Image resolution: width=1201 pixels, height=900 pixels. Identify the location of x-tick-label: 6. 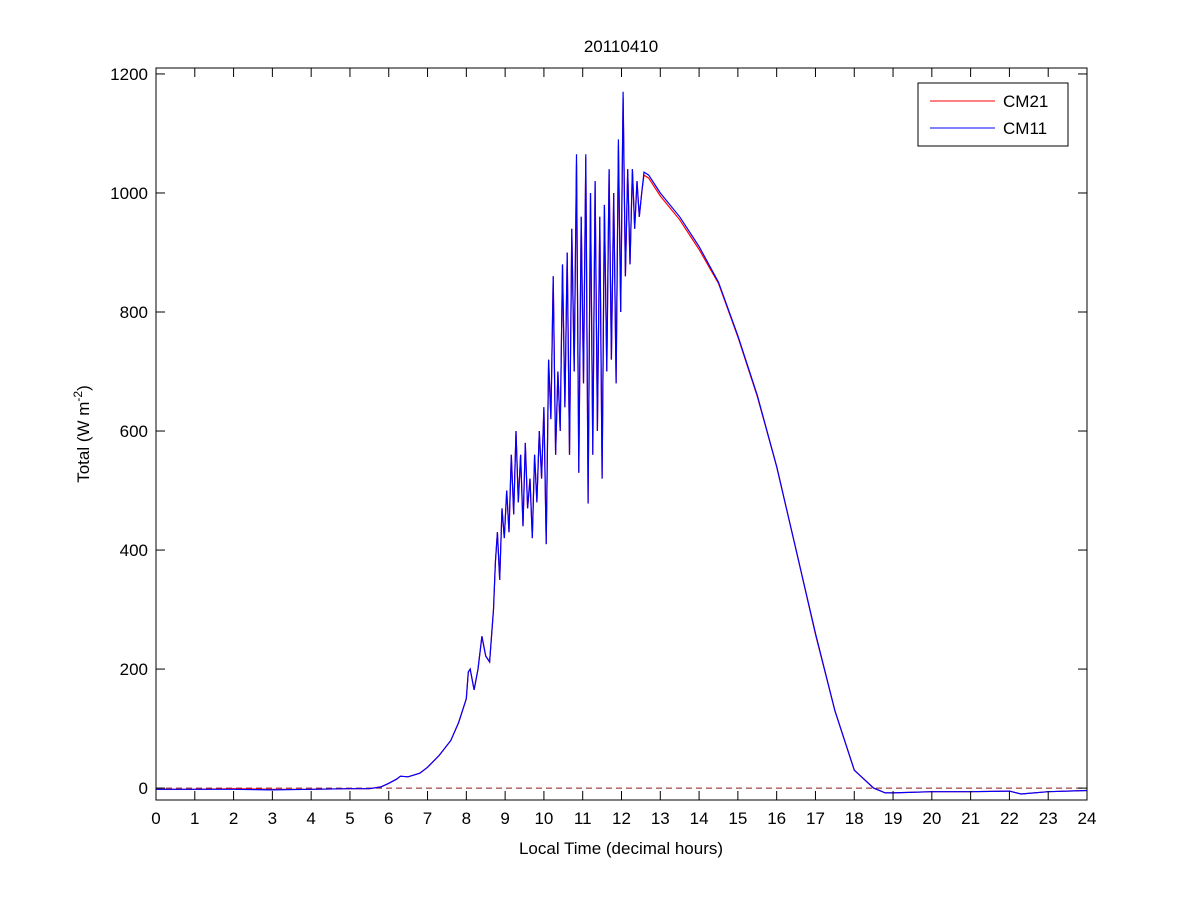
(388, 818).